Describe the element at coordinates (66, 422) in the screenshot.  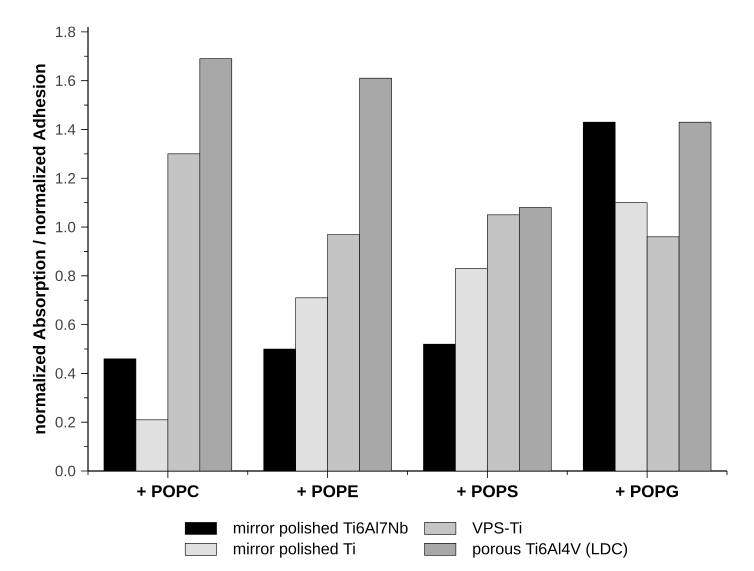
I see `y-tick-label: 0.2` at that location.